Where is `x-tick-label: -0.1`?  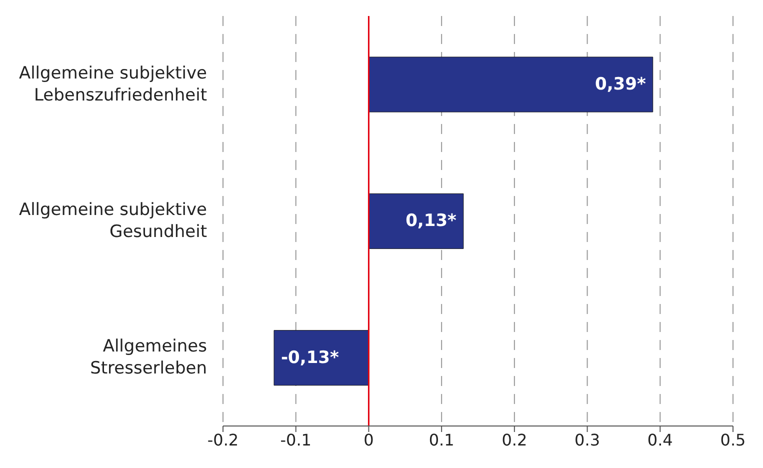
x-tick-label: -0.1 is located at coordinates (296, 440).